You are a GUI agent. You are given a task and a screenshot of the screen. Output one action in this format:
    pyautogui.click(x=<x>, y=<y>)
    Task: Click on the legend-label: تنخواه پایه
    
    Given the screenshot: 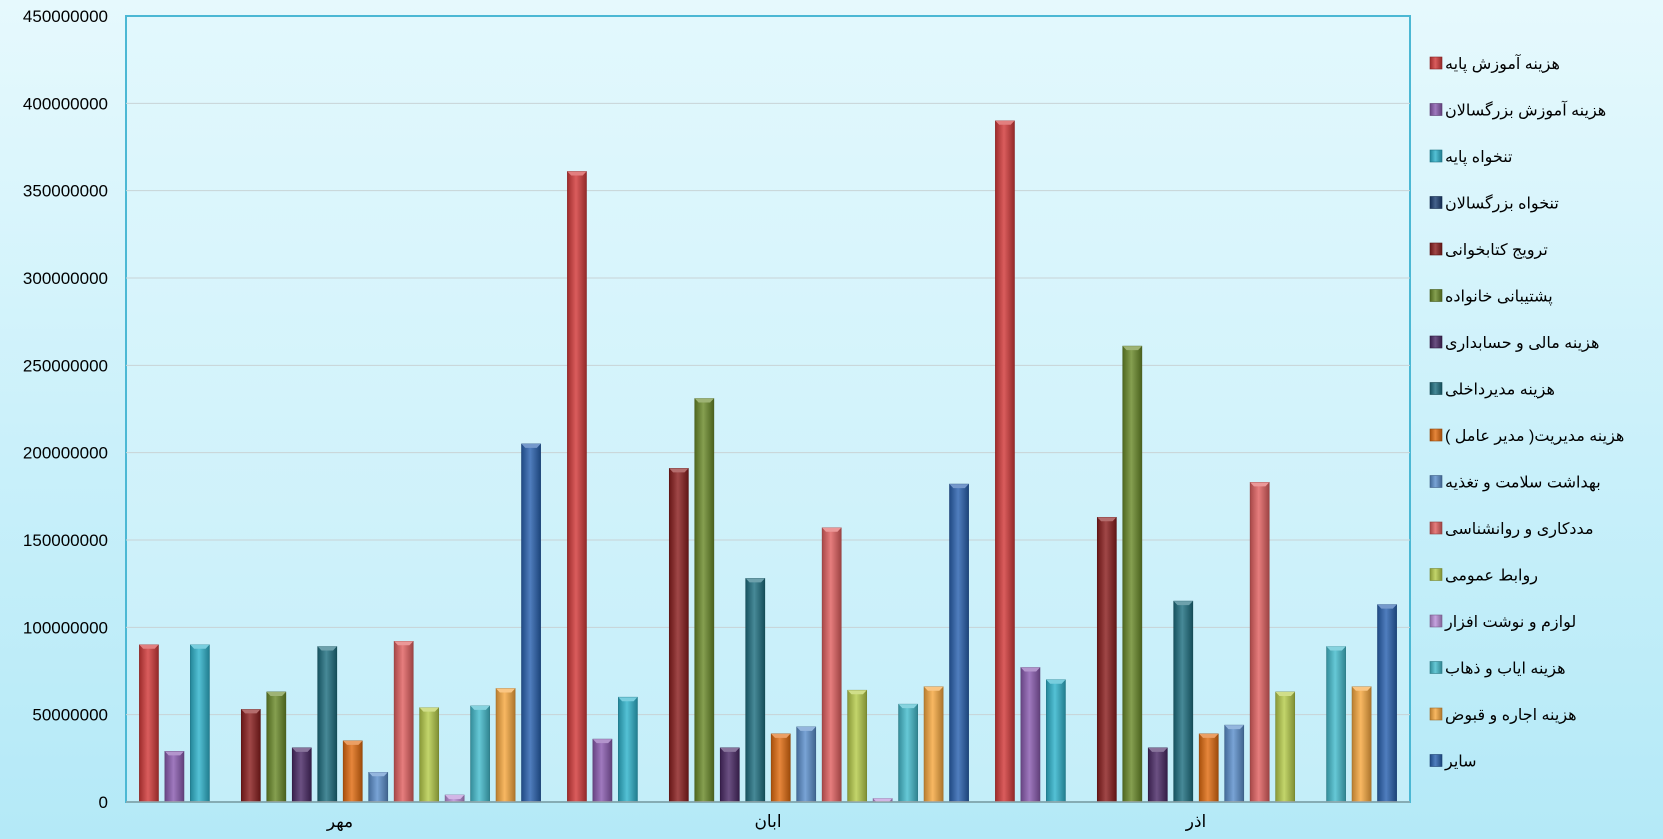 What is the action you would take?
    pyautogui.click(x=1479, y=158)
    